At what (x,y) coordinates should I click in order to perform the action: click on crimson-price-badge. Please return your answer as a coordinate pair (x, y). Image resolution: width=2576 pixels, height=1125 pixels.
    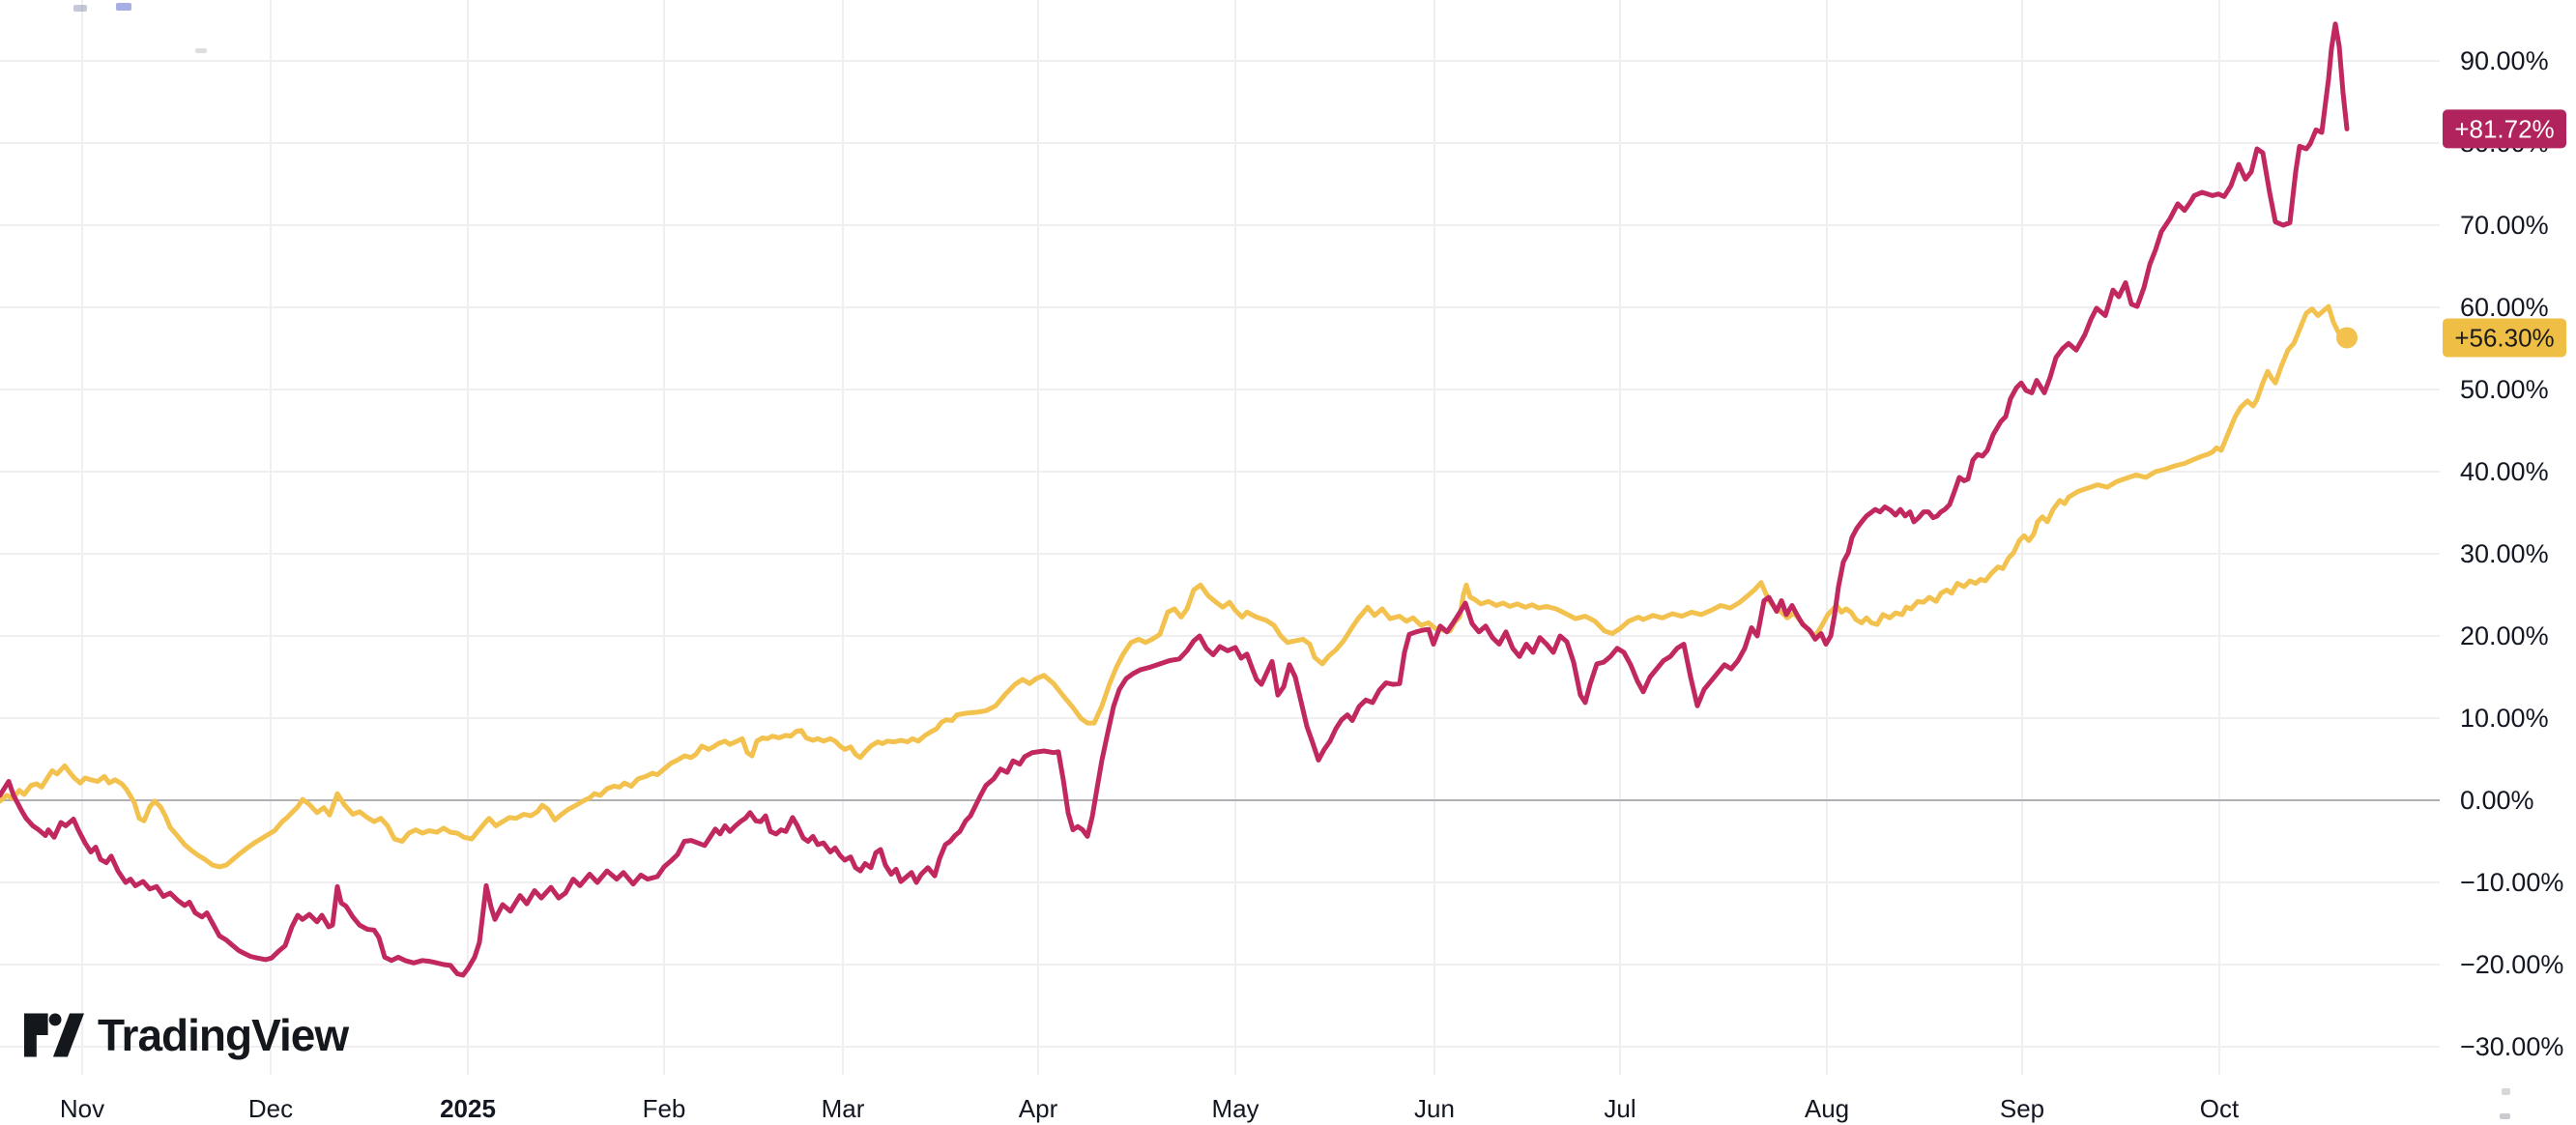
    Looking at the image, I should click on (2504, 129).